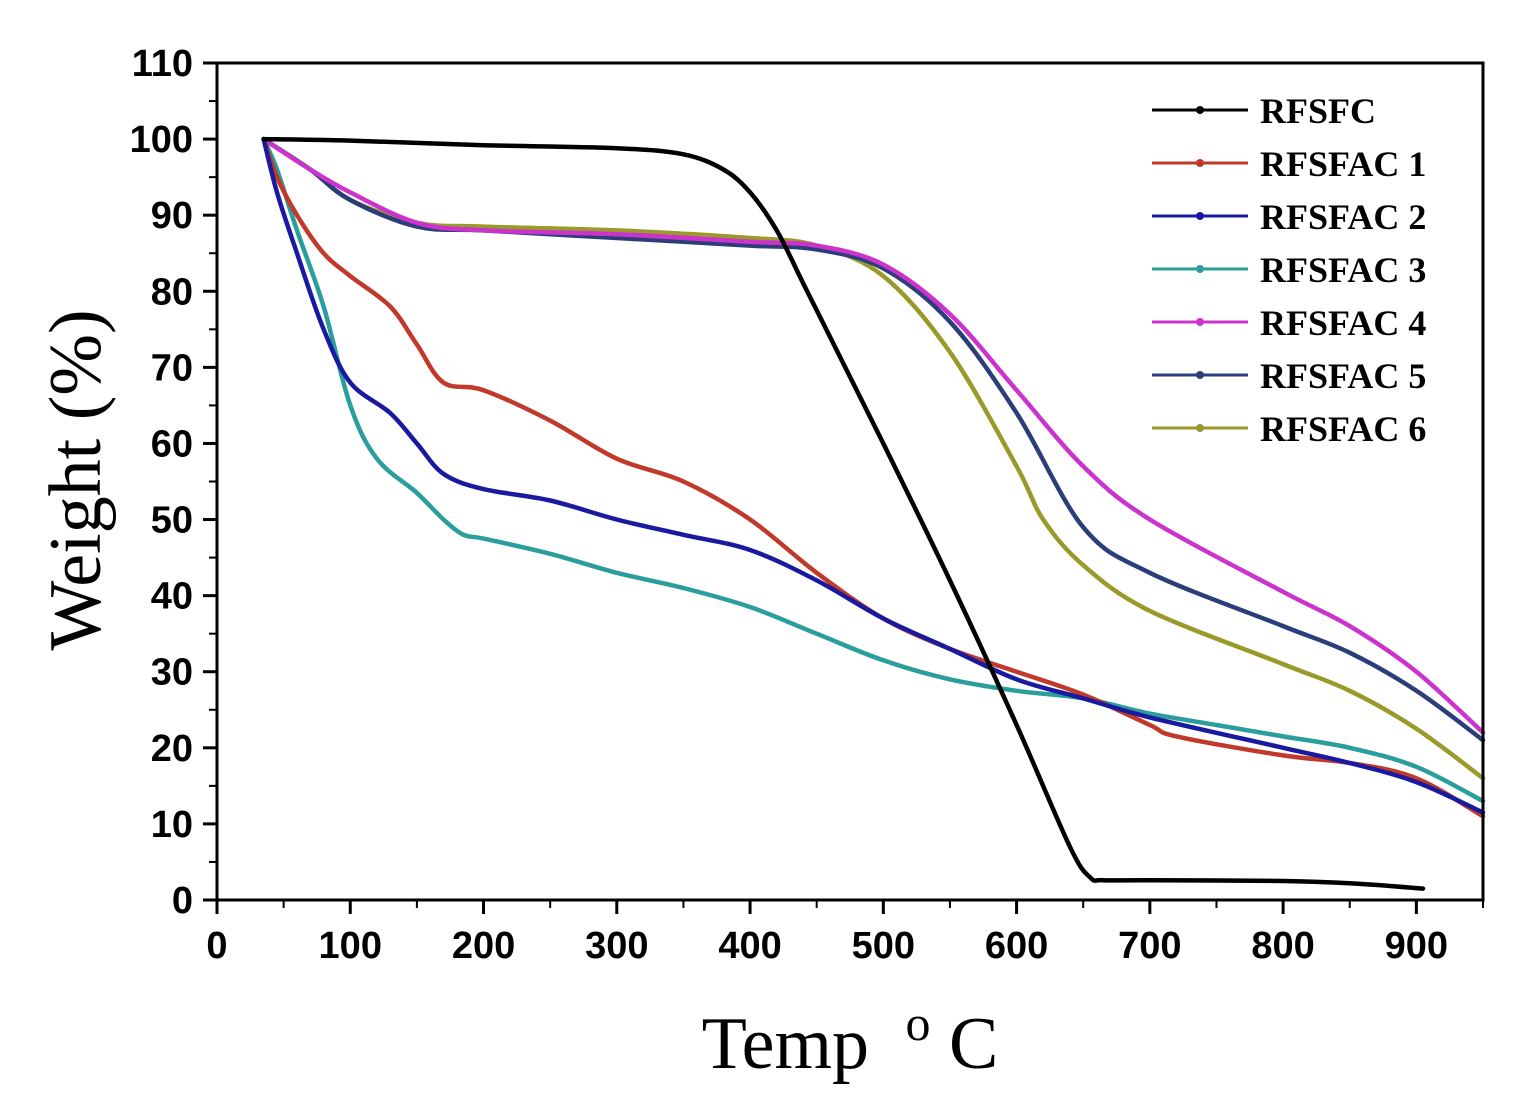 The image size is (1519, 1108). I want to click on y-tick-label: 40, so click(172, 597).